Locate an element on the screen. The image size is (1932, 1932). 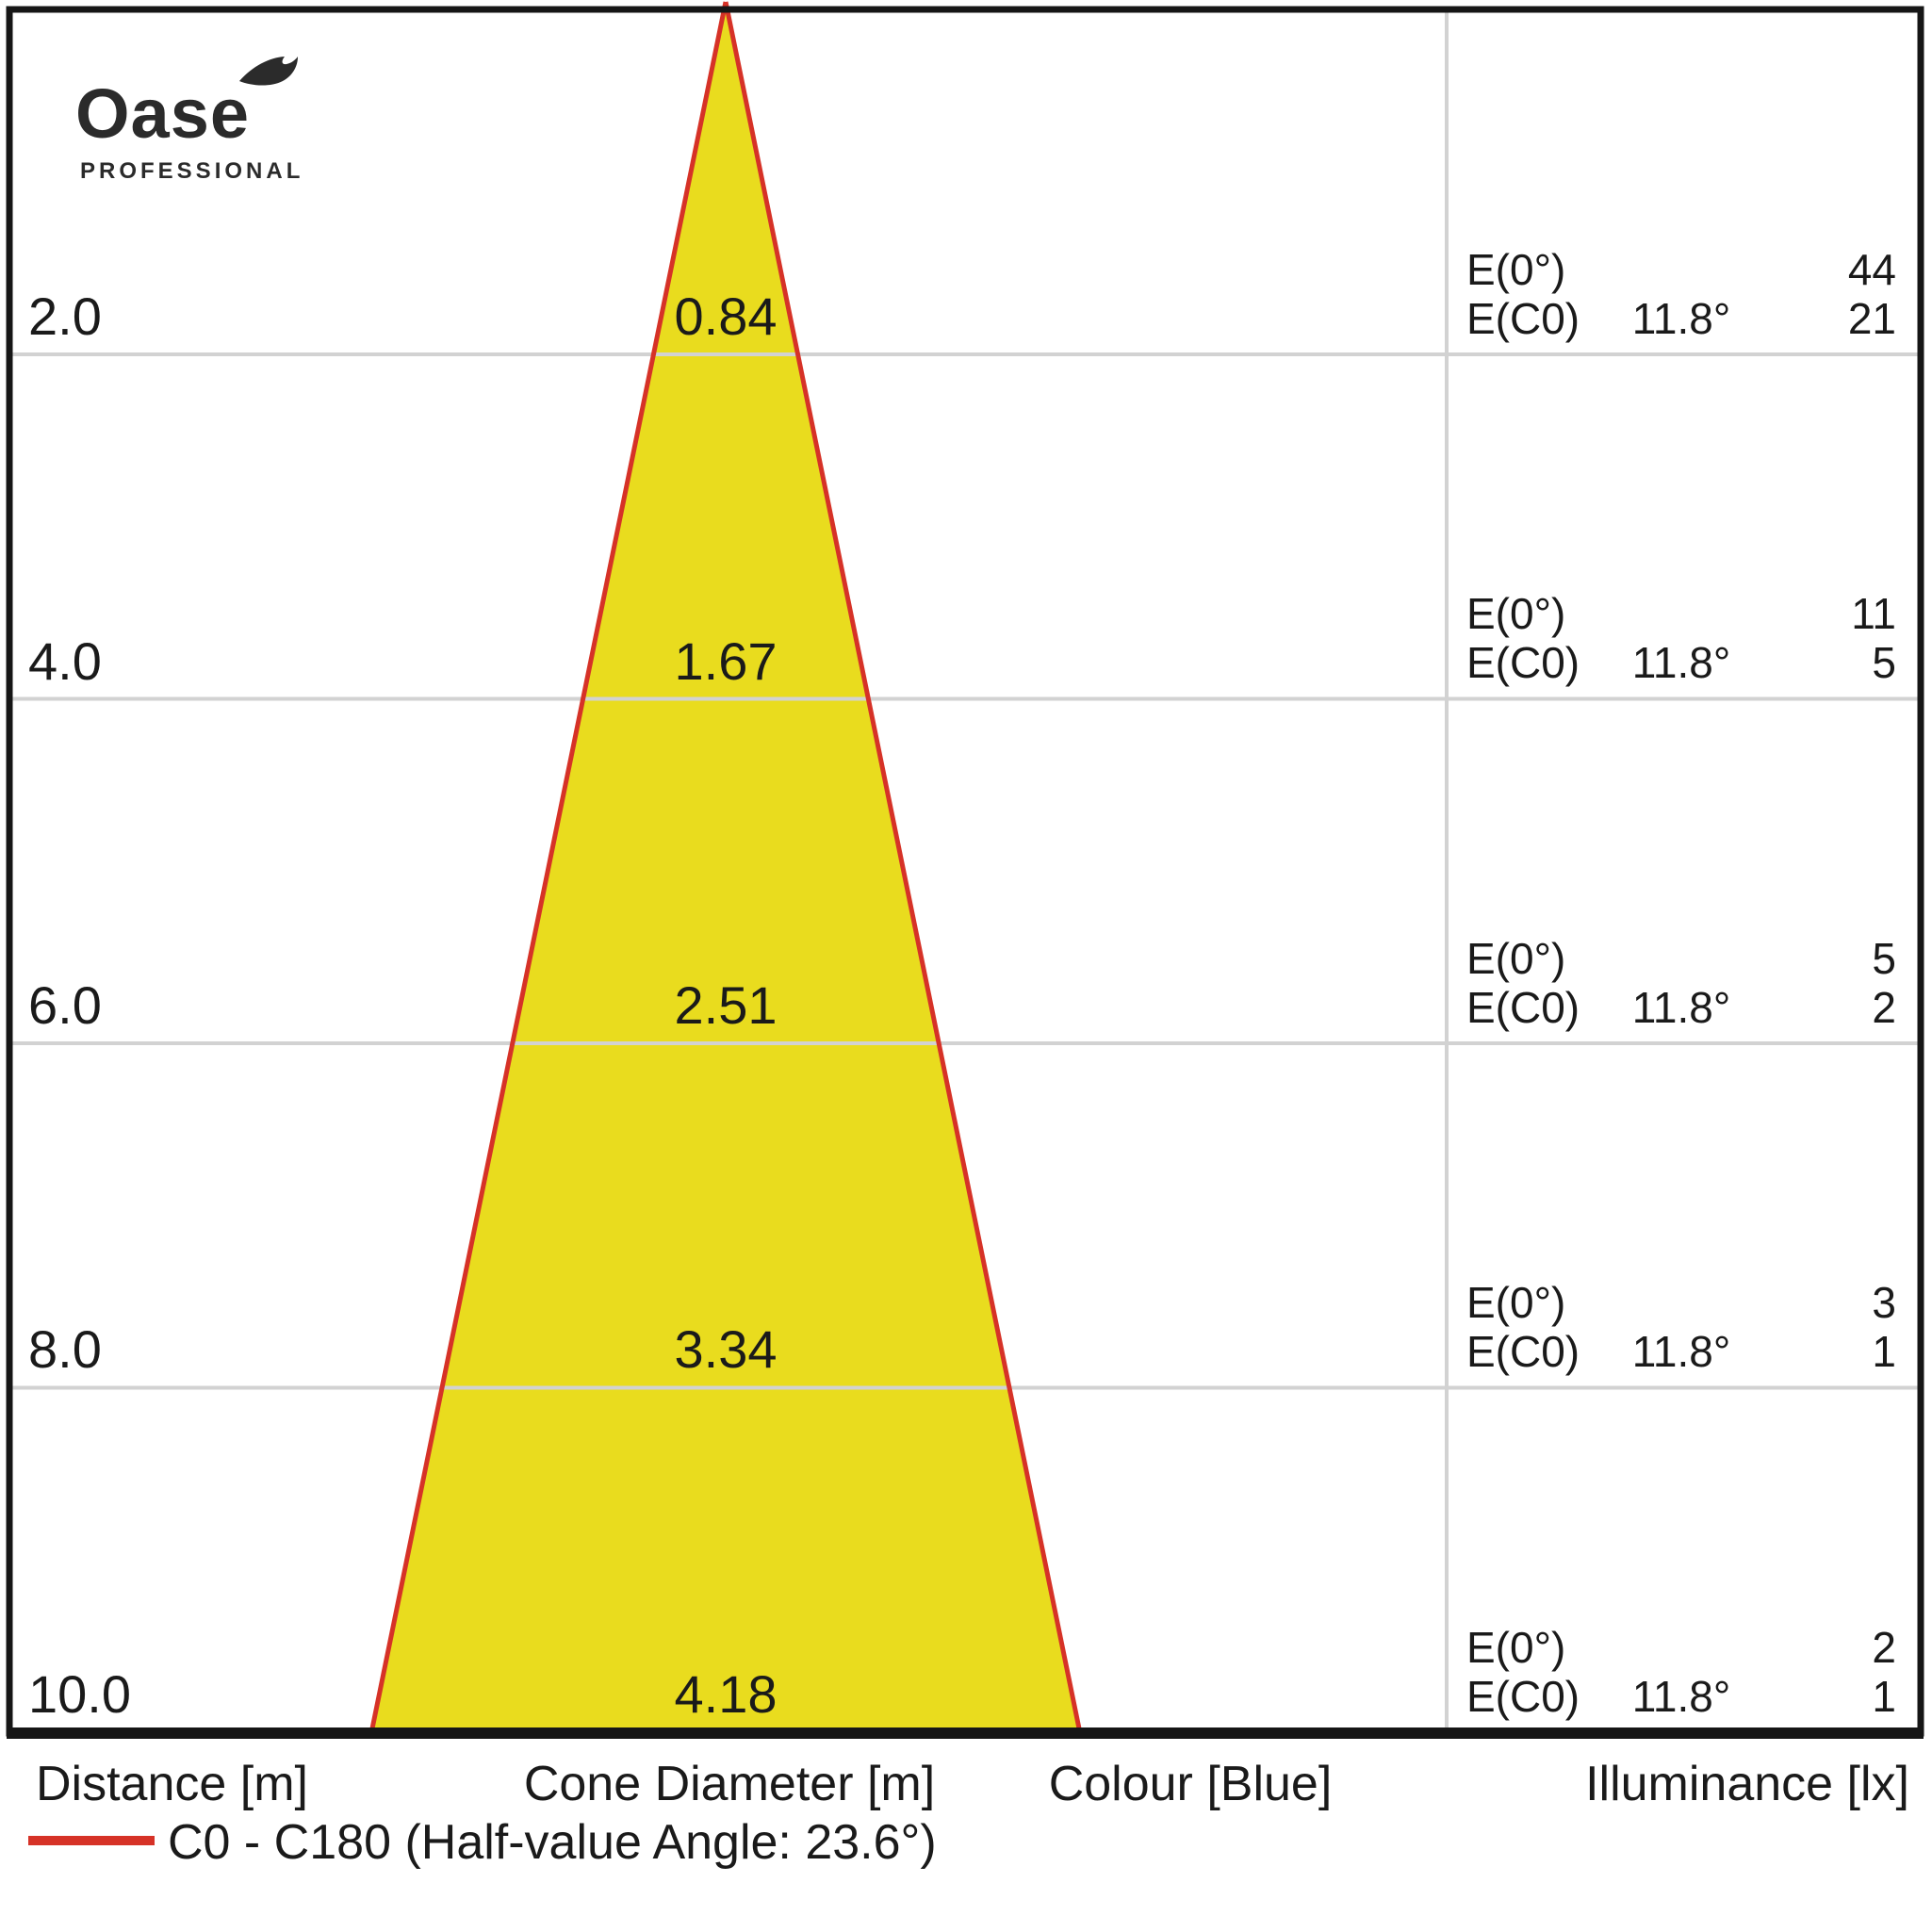
cone-diameter-value: 3.34 is located at coordinates (726, 1349).